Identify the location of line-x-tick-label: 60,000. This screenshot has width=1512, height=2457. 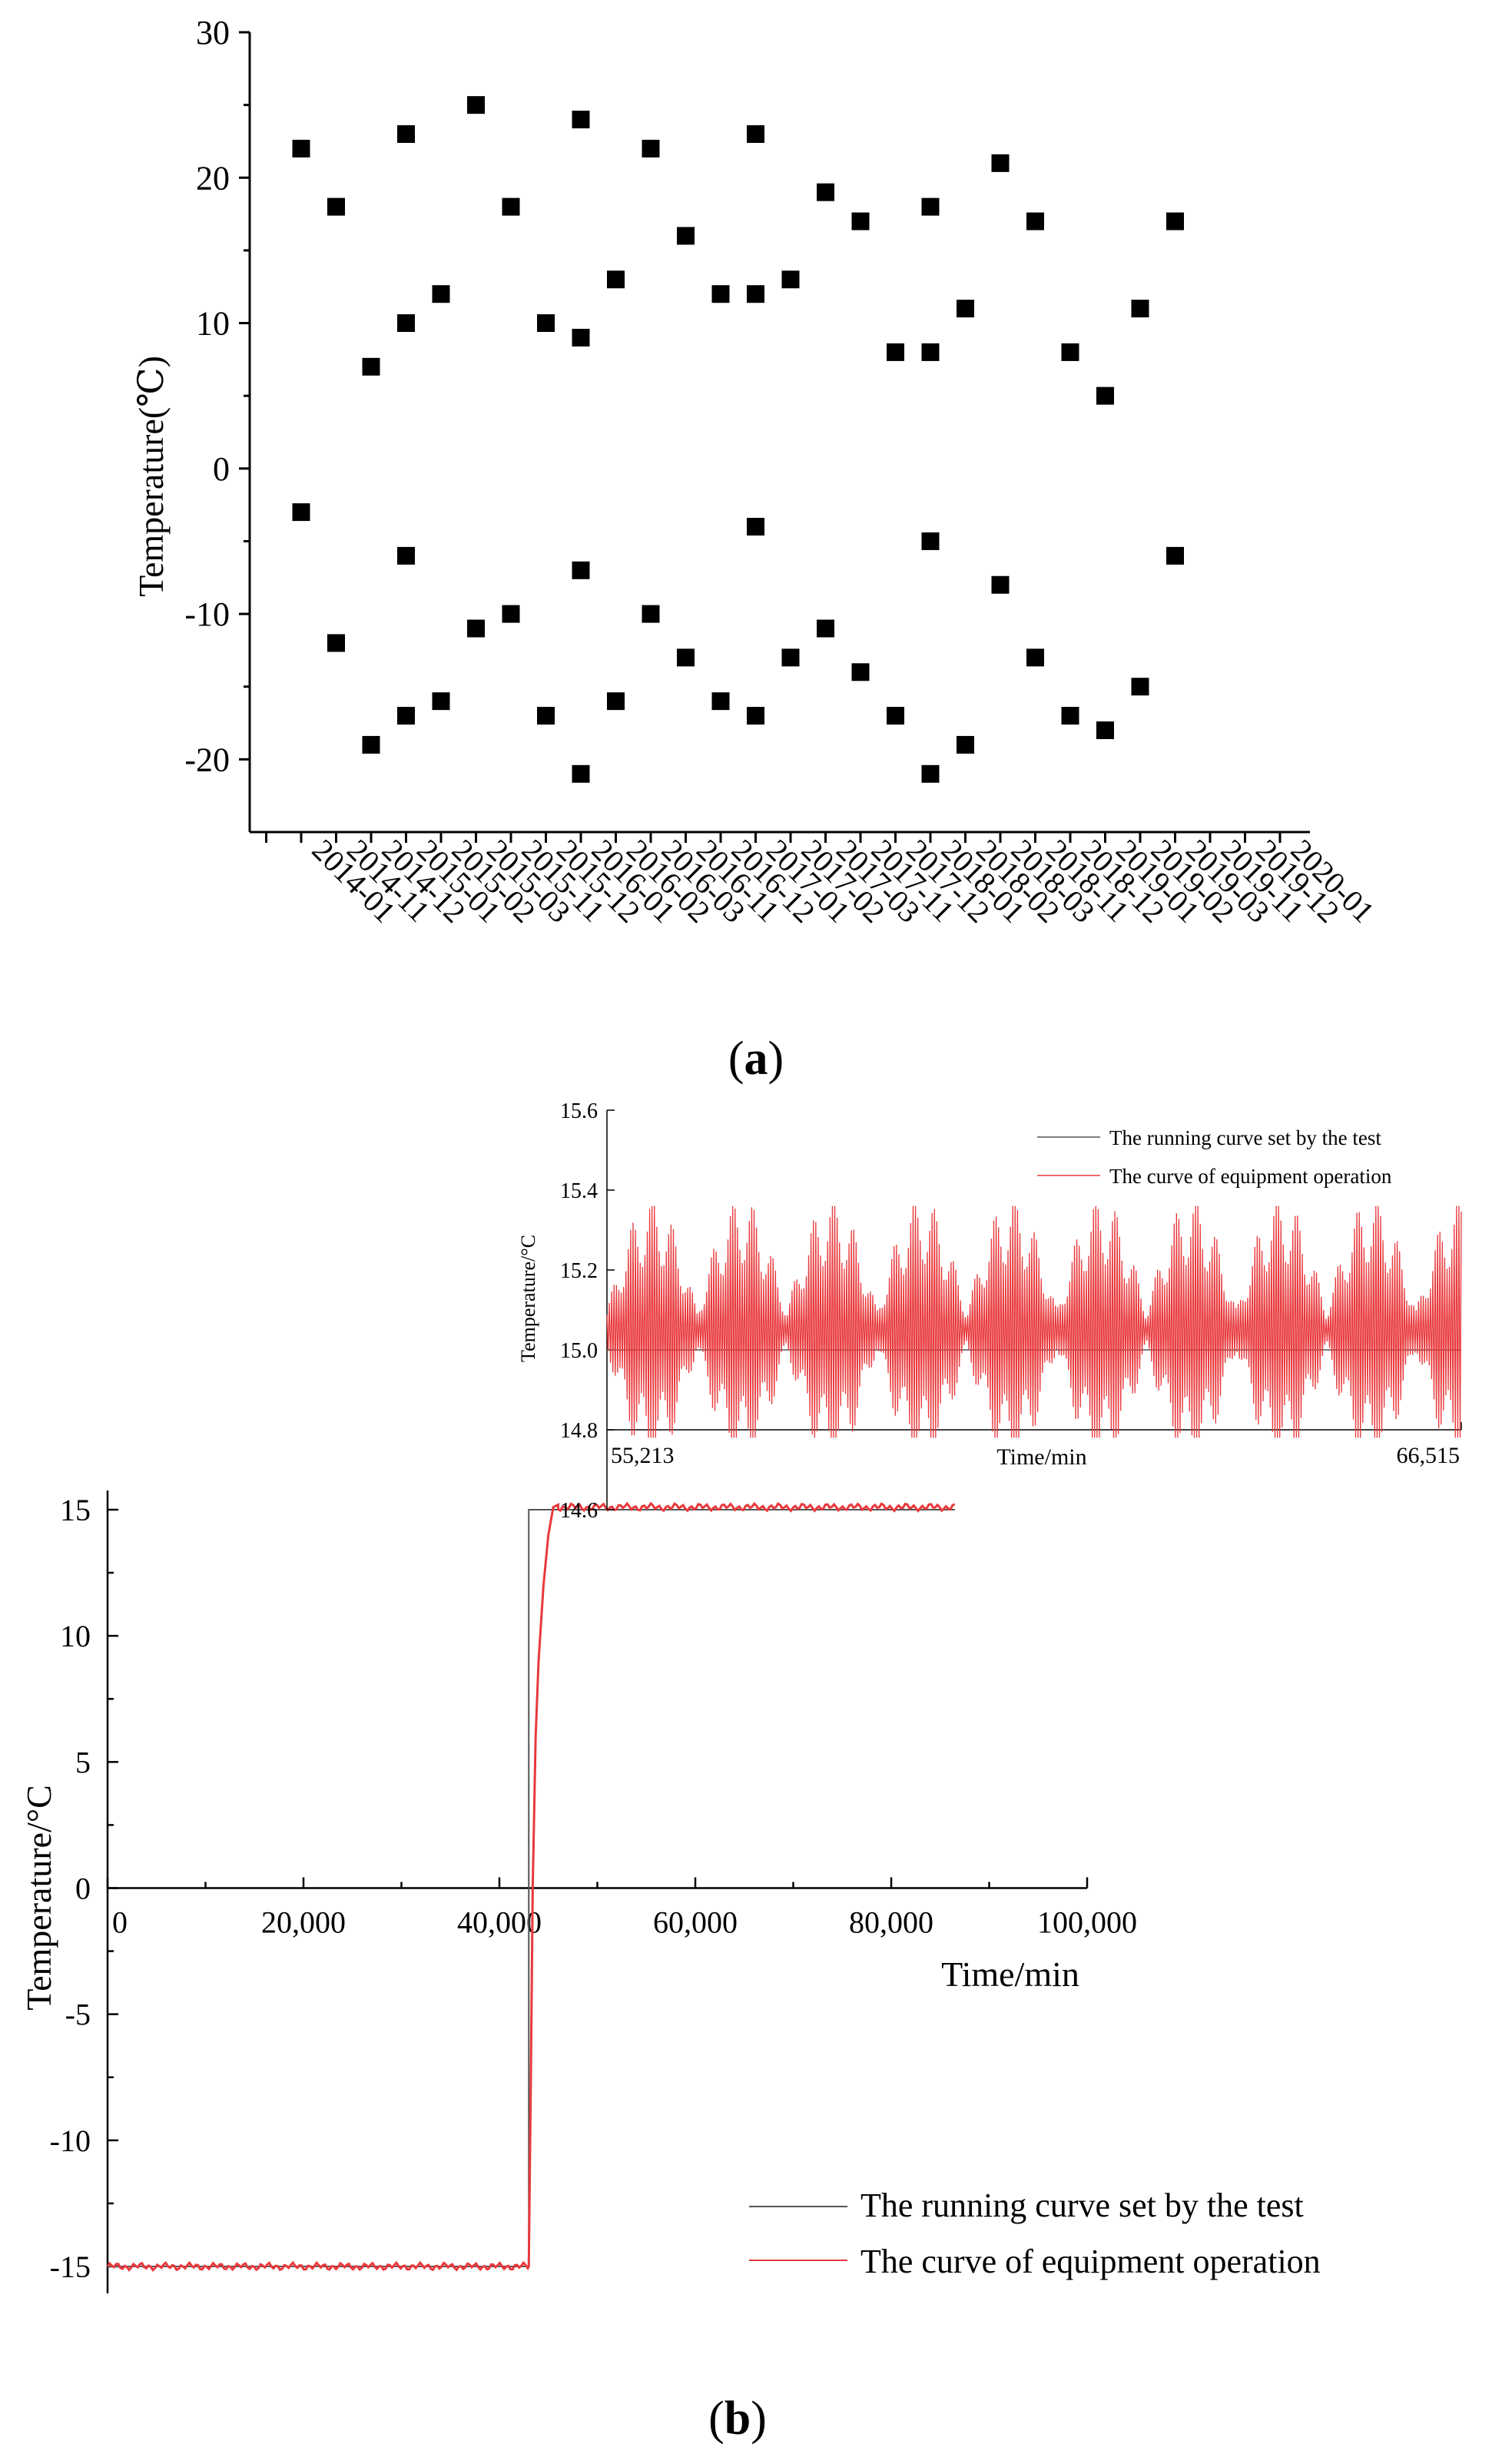
(696, 1923).